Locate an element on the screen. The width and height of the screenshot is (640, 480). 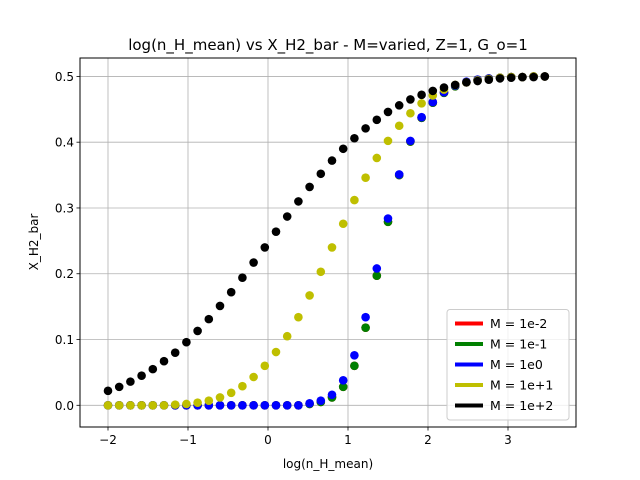
y-tick-label: 0.0 is located at coordinates (64, 406).